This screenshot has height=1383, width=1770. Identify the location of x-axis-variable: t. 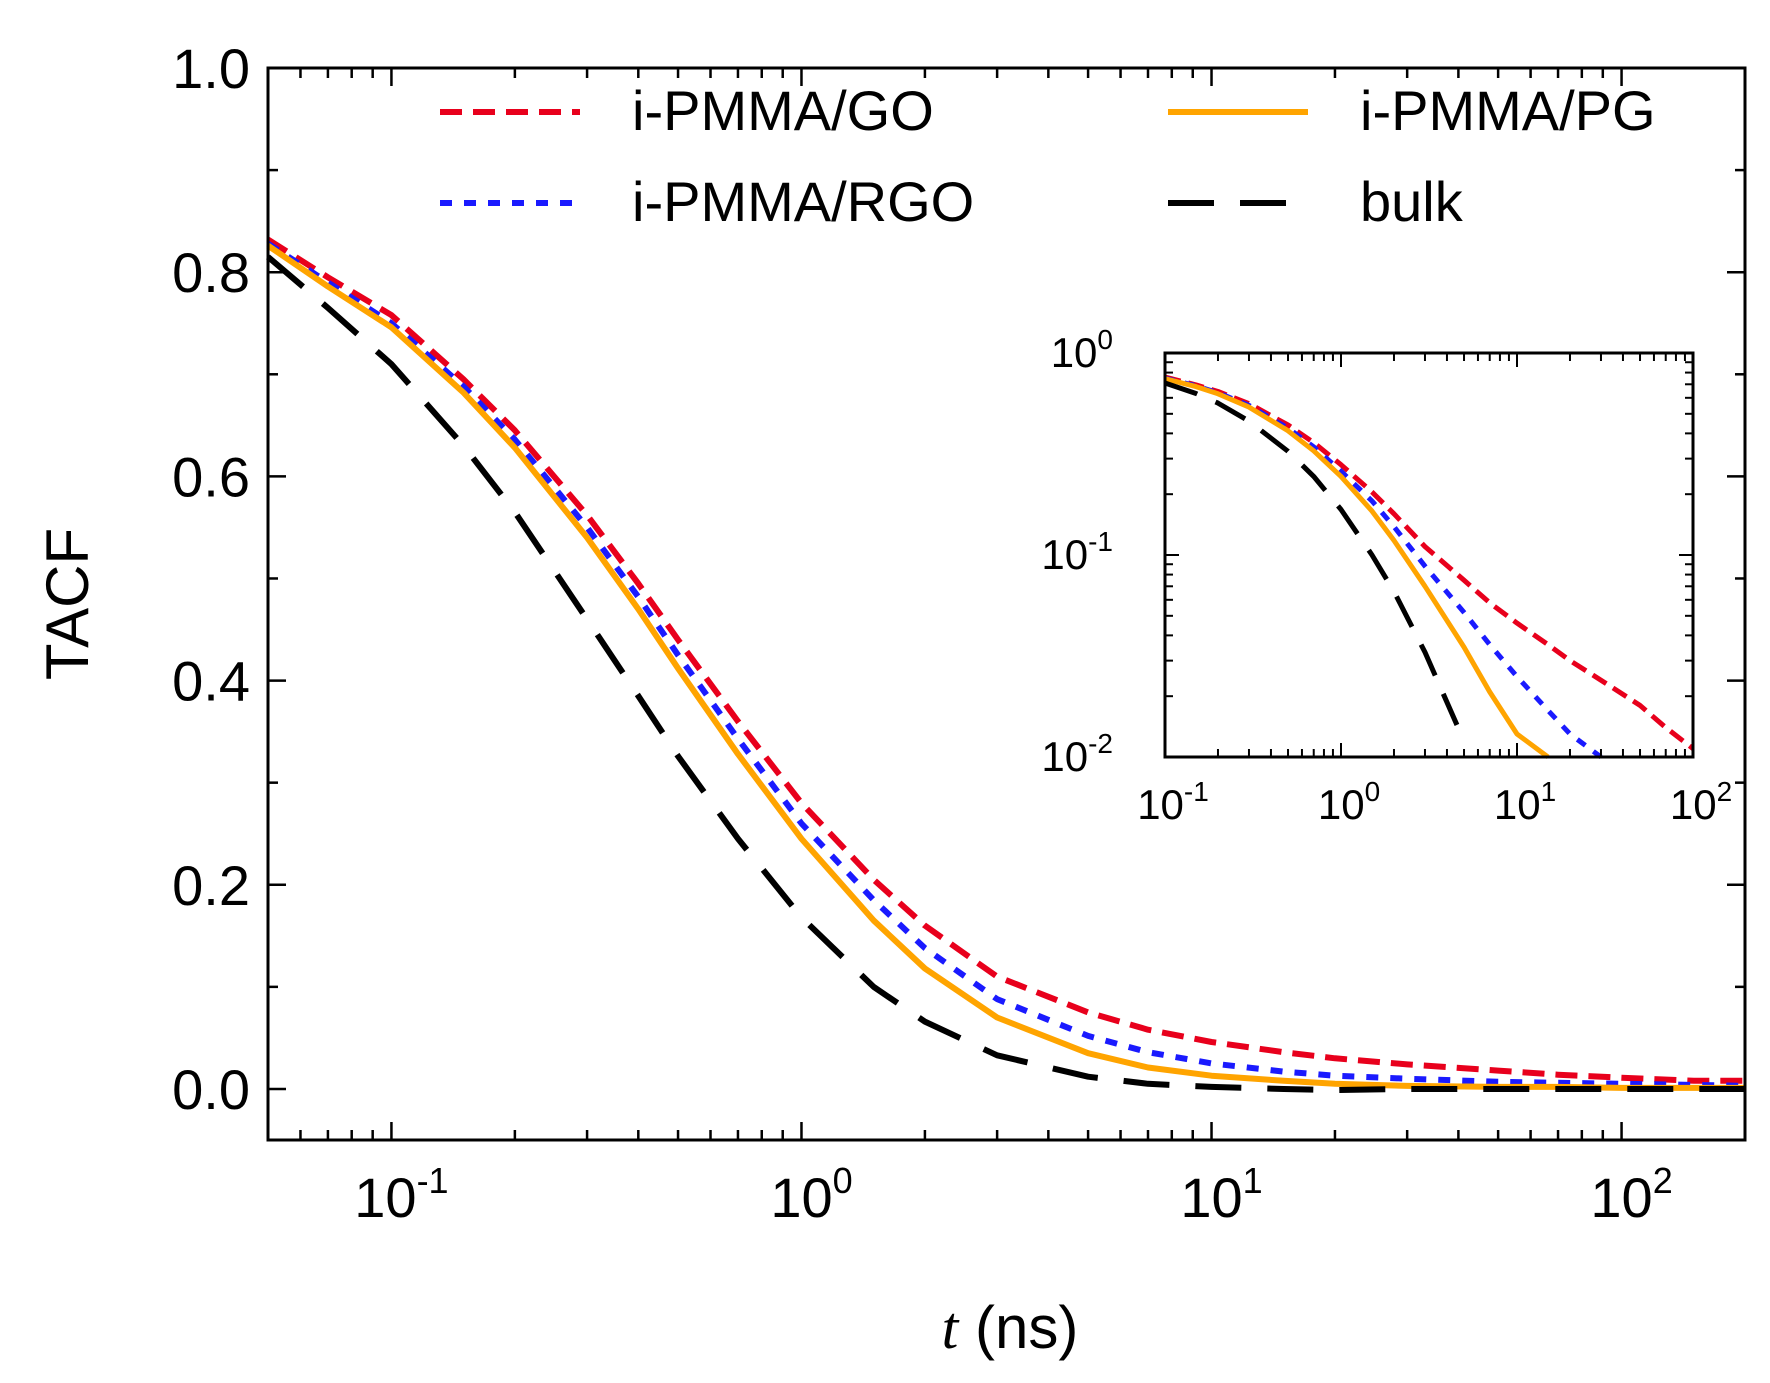
(951, 1328).